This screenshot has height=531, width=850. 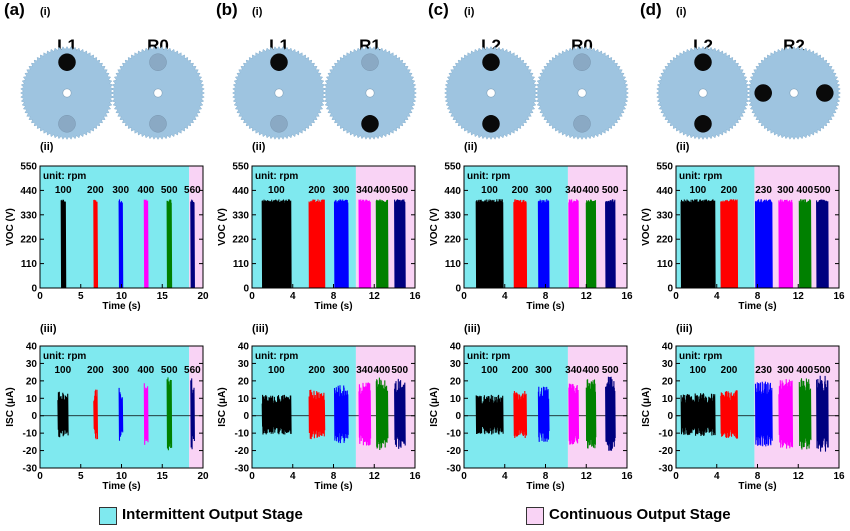 What do you see at coordinates (316, 370) in the screenshot?
I see `chart-b-isc-burst-label-200: 200` at bounding box center [316, 370].